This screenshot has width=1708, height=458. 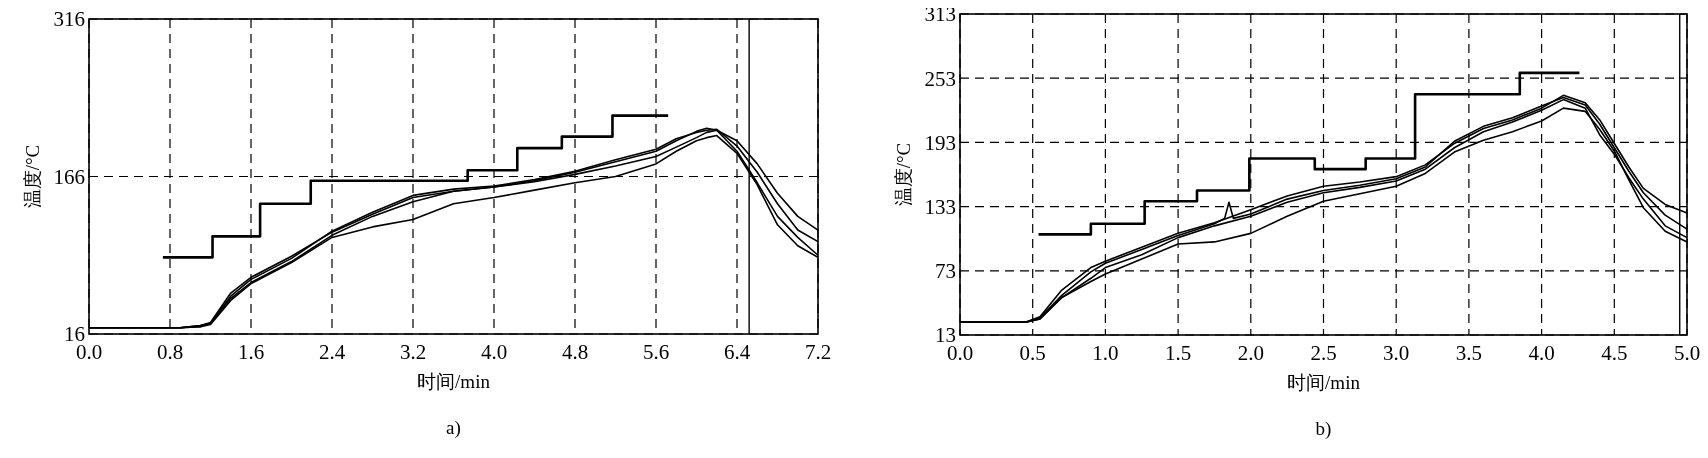 What do you see at coordinates (251, 352) in the screenshot?
I see `x-tick-label: 1.6` at bounding box center [251, 352].